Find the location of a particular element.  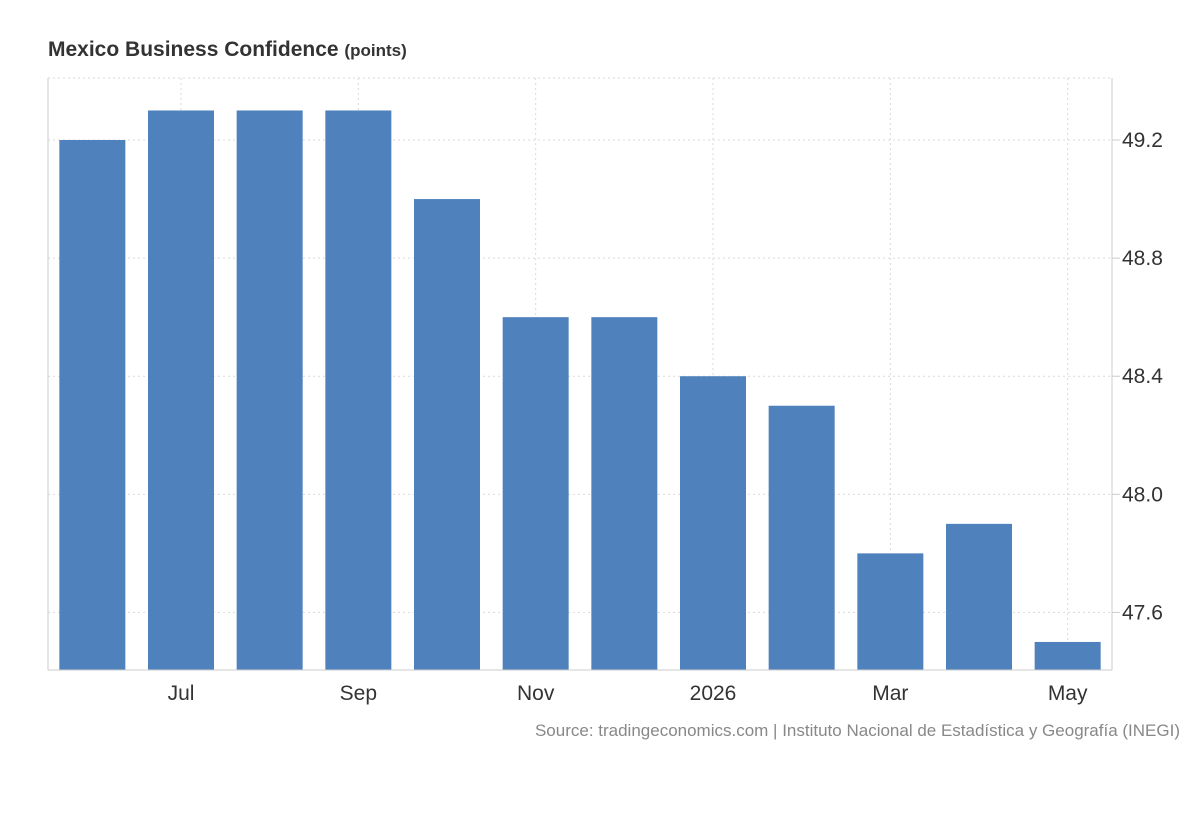

y-tick-label: 48.0 is located at coordinates (1142, 494).